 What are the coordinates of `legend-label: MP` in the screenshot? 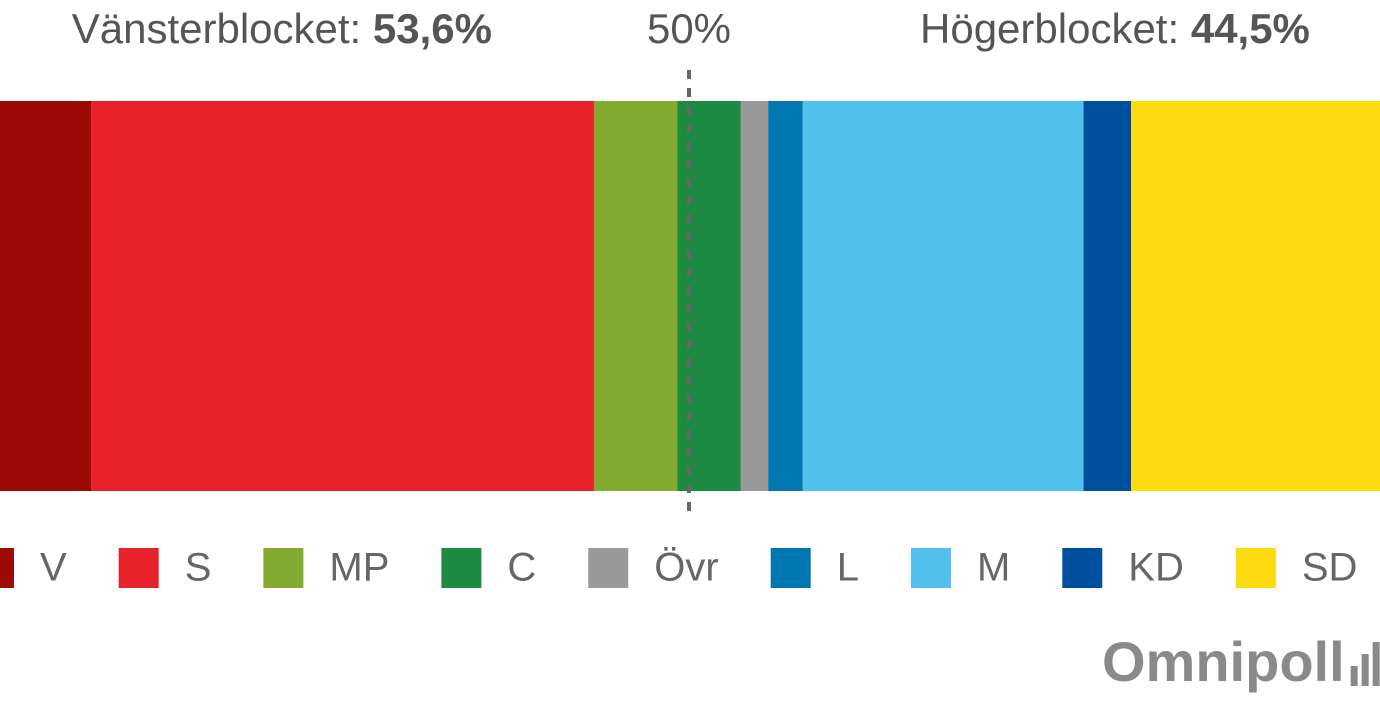 It's located at (359, 568).